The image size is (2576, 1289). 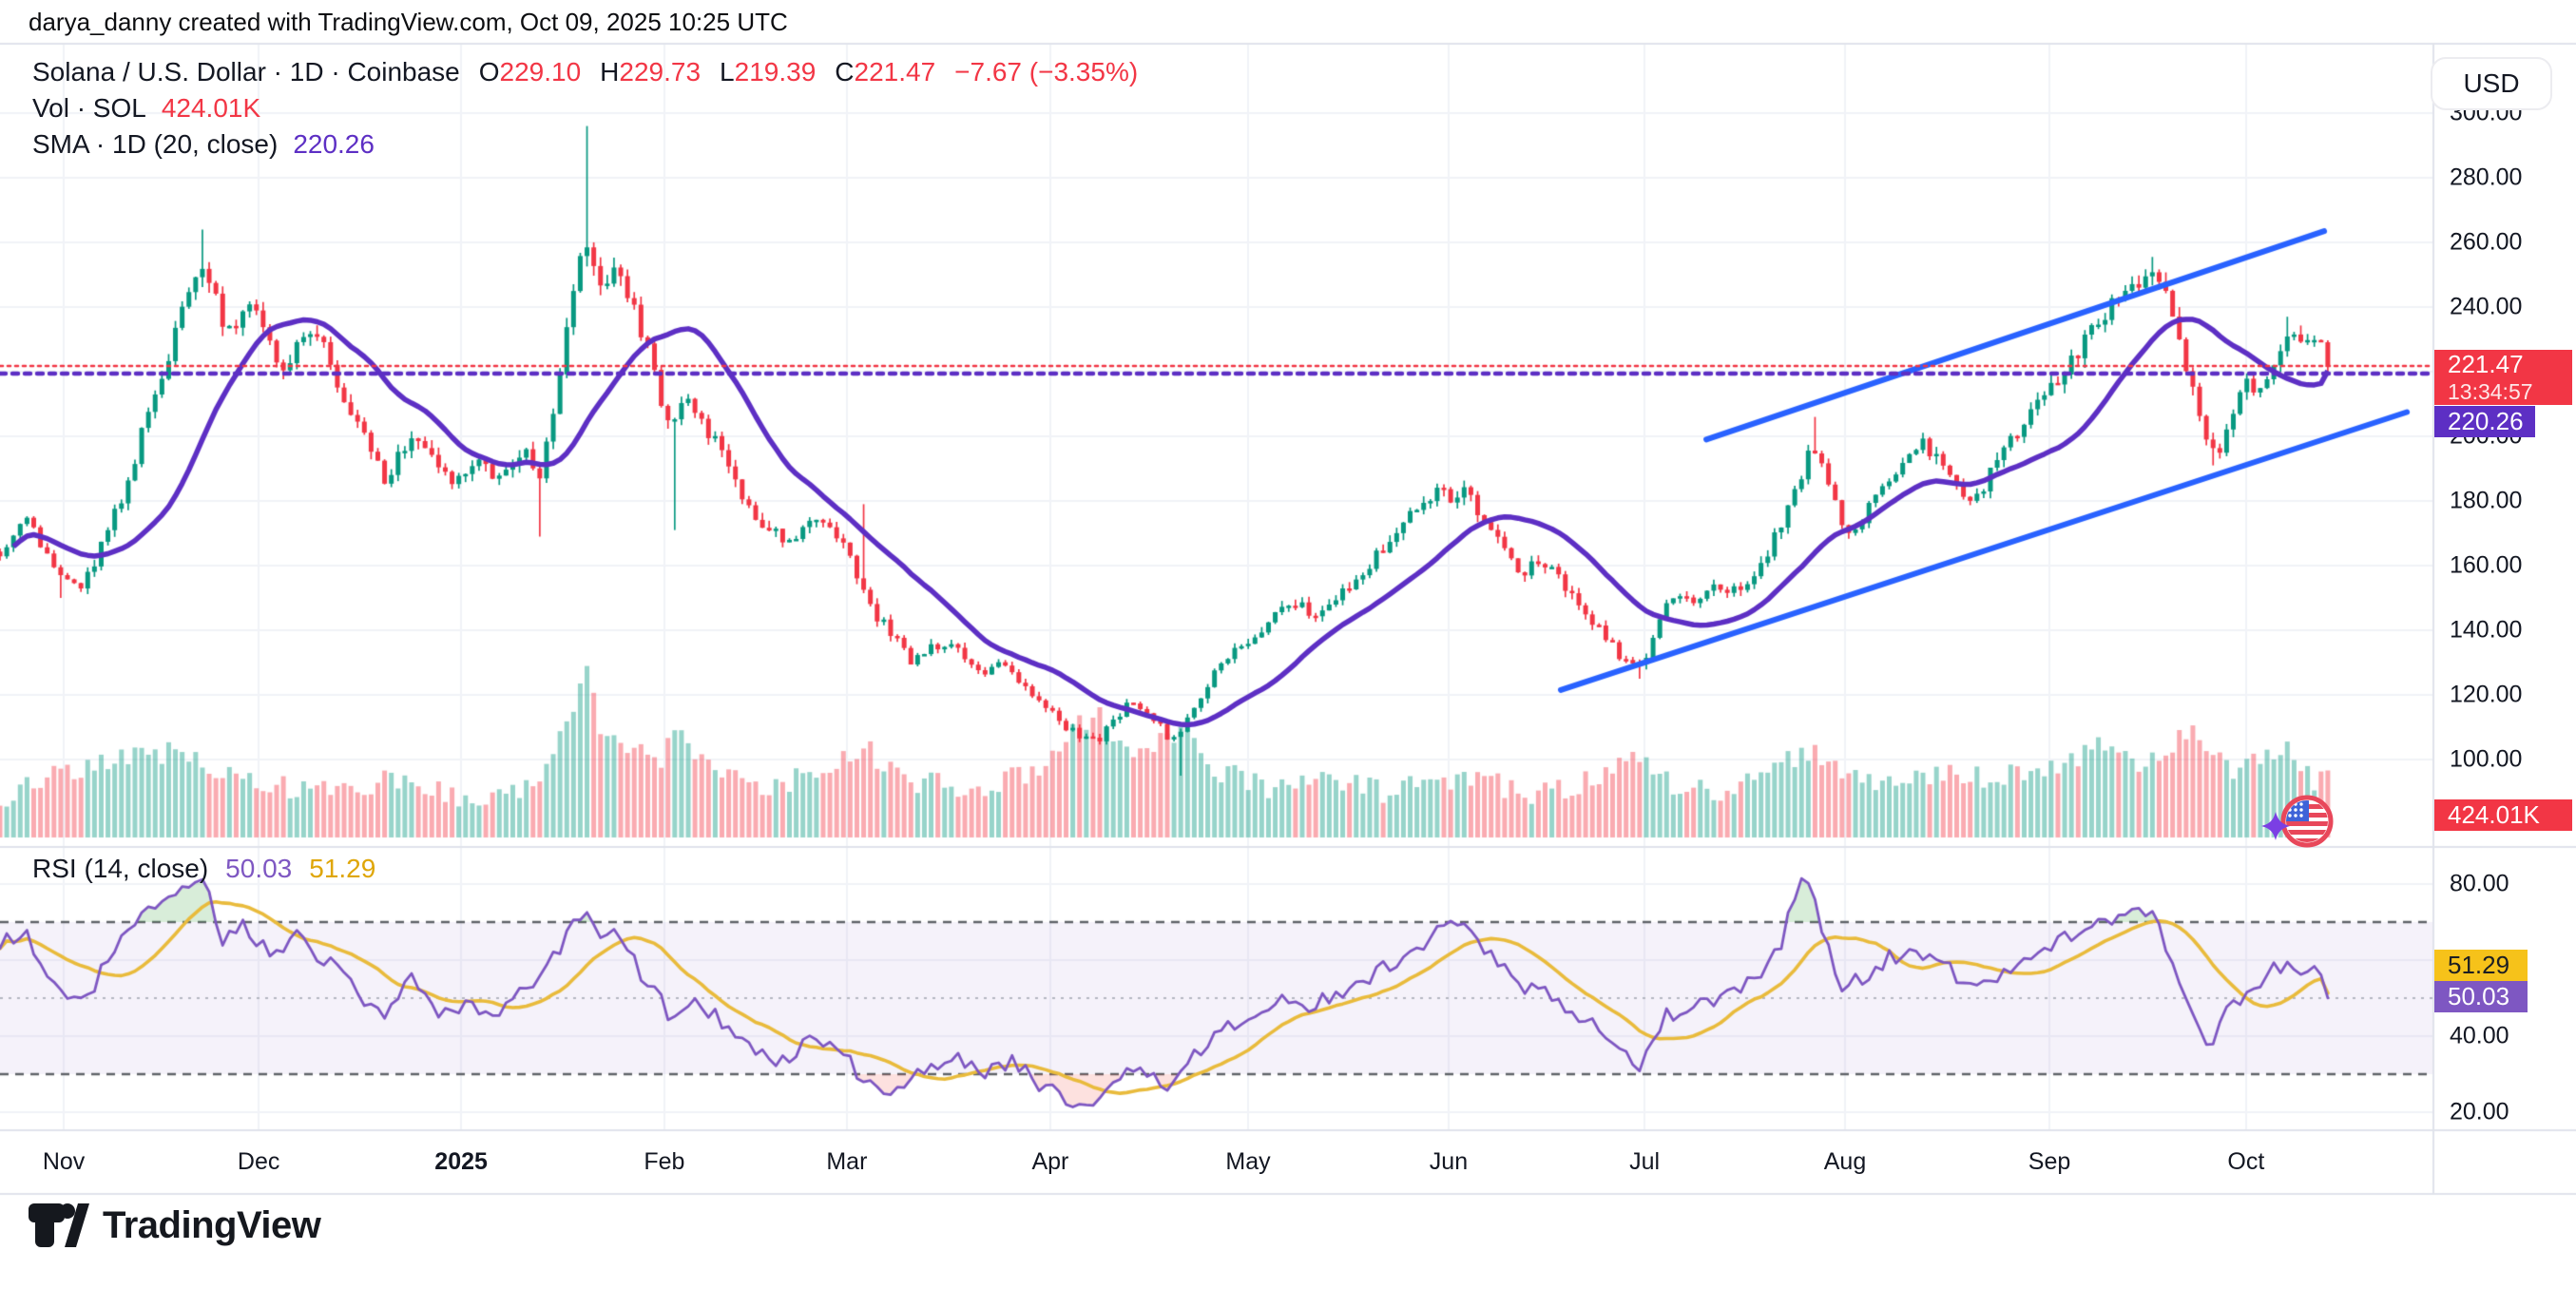 I want to click on last-price-value: 221.47, so click(x=2486, y=364).